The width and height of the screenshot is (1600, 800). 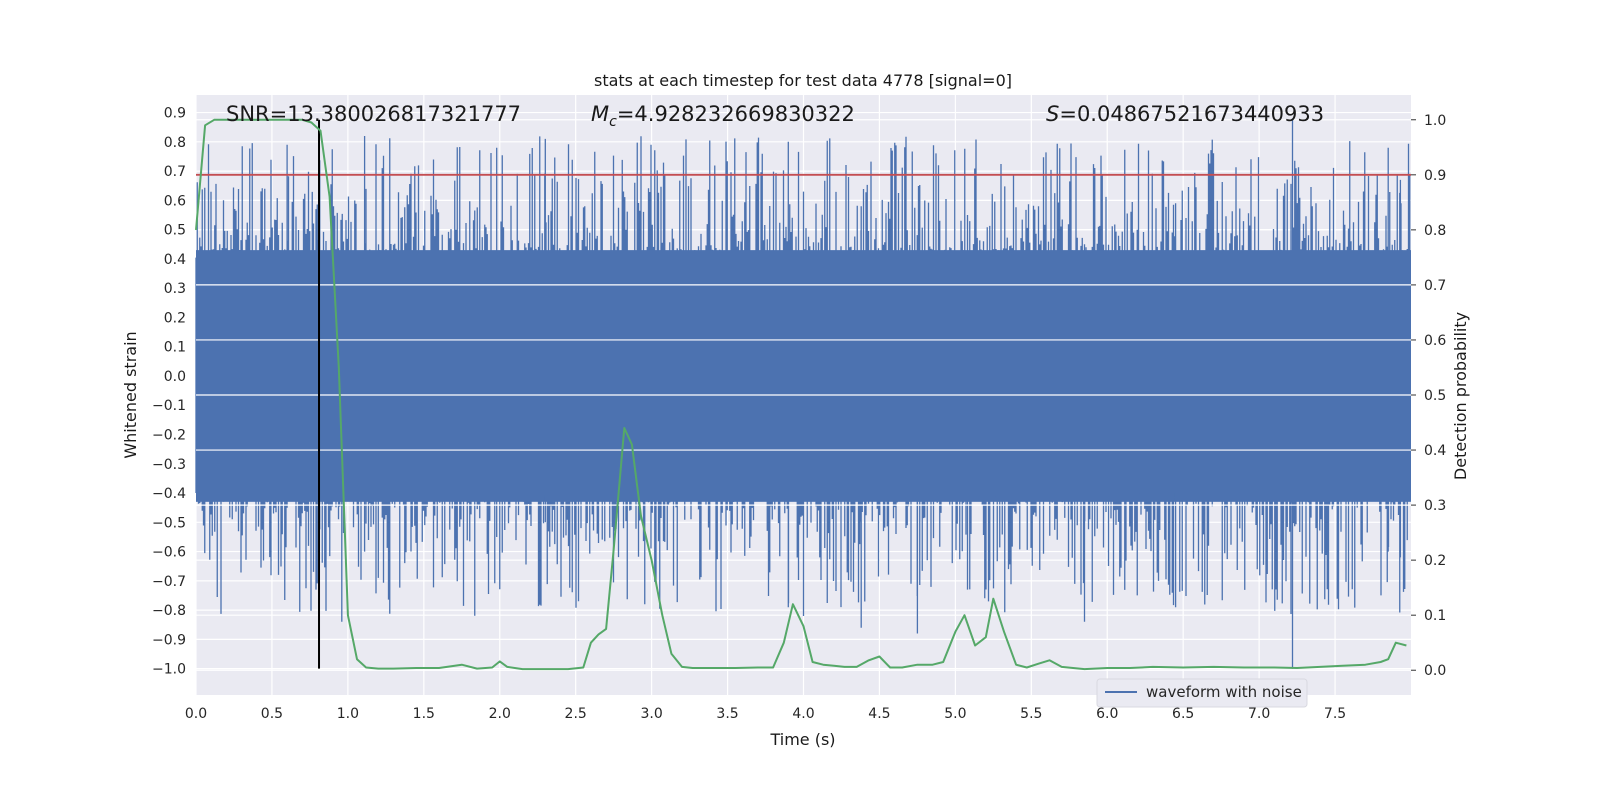 I want to click on y-tick-label: 0.7, so click(x=175, y=172).